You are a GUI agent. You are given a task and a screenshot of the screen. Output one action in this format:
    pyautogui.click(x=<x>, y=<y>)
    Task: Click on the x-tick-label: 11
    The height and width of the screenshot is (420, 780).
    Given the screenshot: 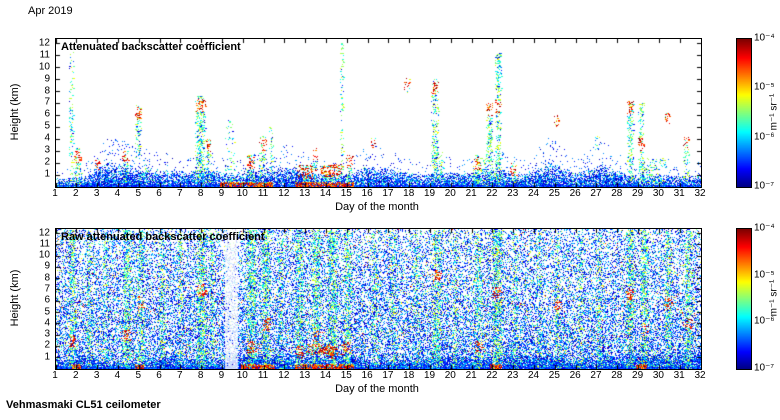 What is the action you would take?
    pyautogui.click(x=263, y=375)
    